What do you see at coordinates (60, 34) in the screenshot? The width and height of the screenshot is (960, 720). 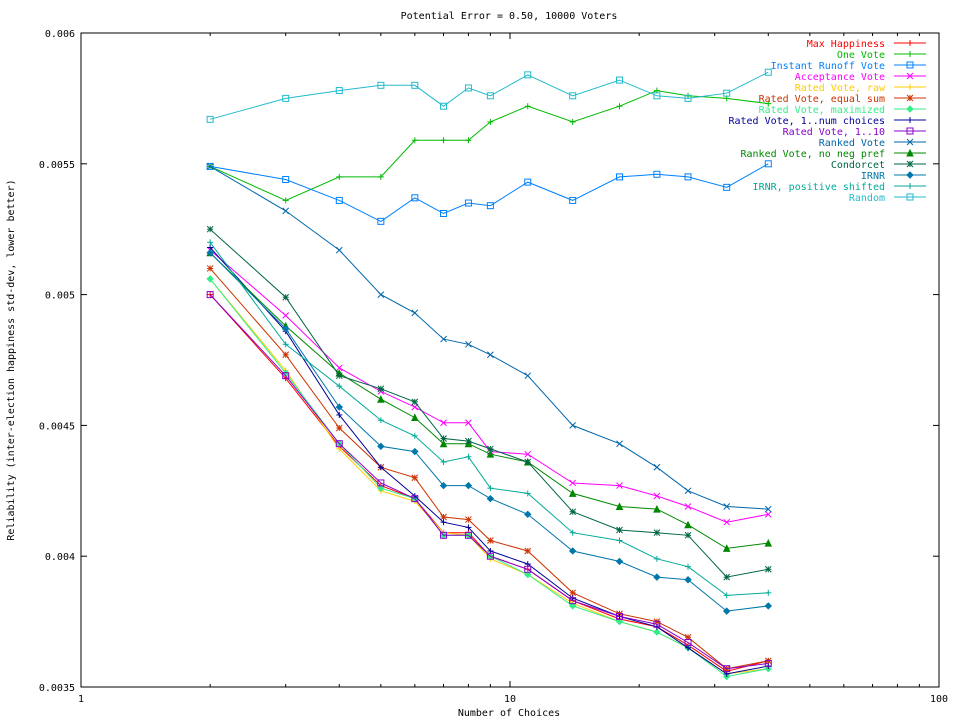 I see `y-tick-label: 0.006` at bounding box center [60, 34].